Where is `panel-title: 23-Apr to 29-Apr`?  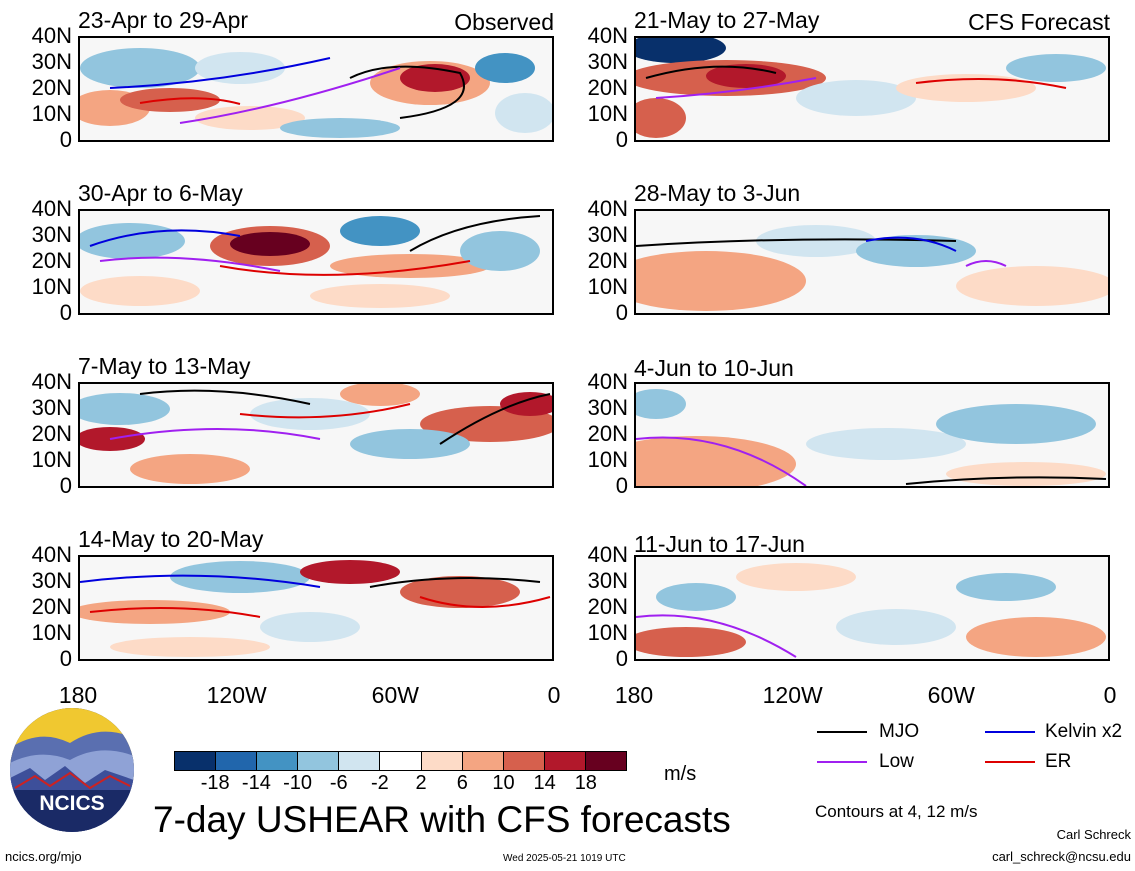 panel-title: 23-Apr to 29-Apr is located at coordinates (163, 20).